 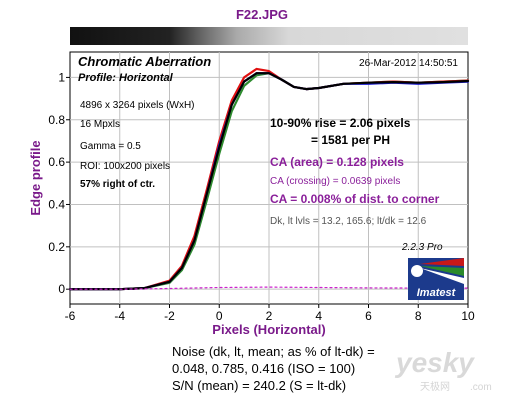 What do you see at coordinates (355, 199) in the screenshot?
I see `annotation-ca-dist: CA = 0.008% of dist. to corner` at bounding box center [355, 199].